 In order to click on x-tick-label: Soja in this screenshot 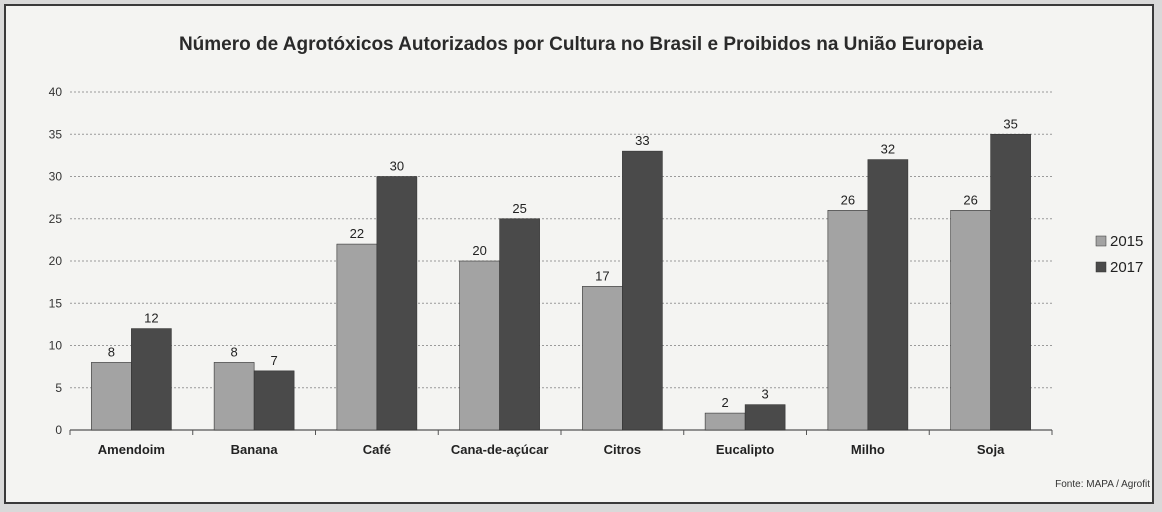, I will do `click(991, 449)`.